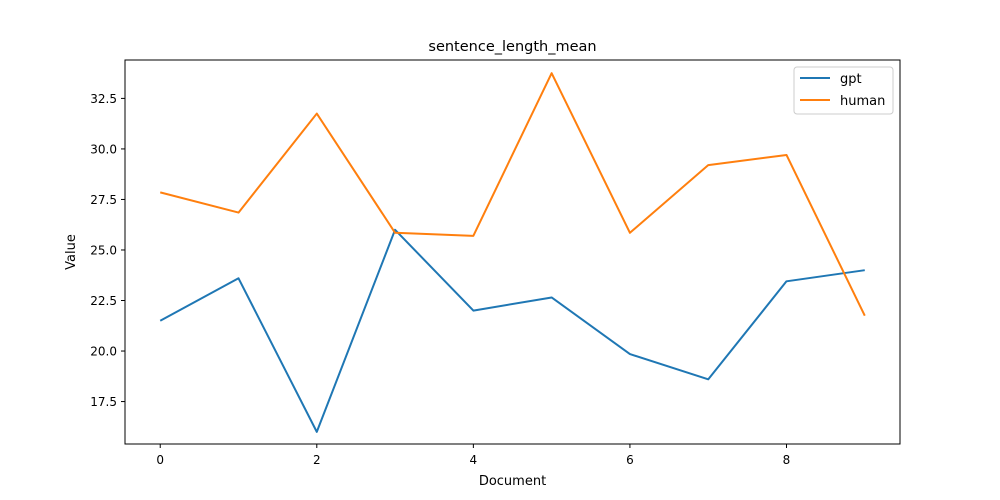 This screenshot has height=500, width=1000. Describe the element at coordinates (103, 149) in the screenshot. I see `y-tick-label: 30.0` at that location.